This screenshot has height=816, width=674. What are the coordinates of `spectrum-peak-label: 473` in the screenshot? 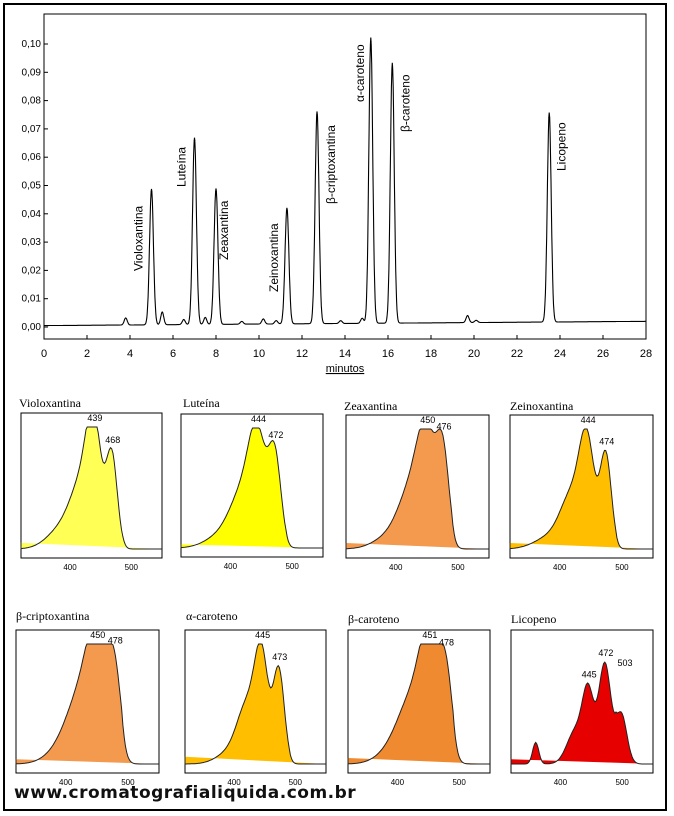 It's located at (279, 657).